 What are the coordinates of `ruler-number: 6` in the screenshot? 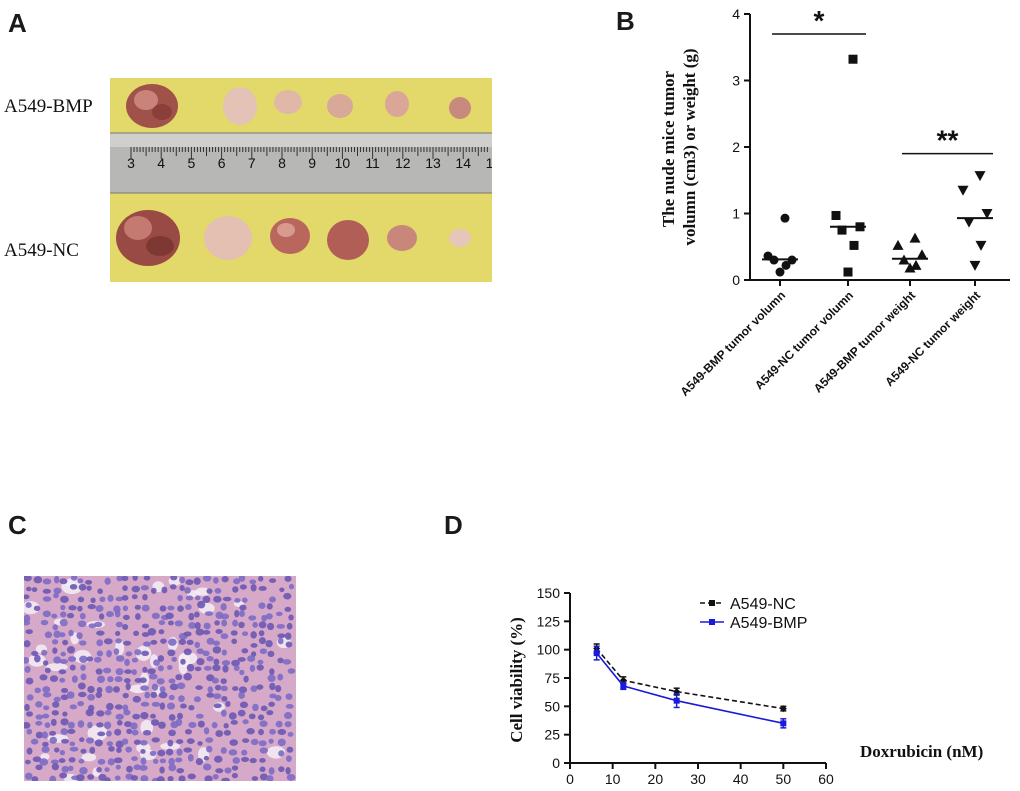 It's located at (222, 163).